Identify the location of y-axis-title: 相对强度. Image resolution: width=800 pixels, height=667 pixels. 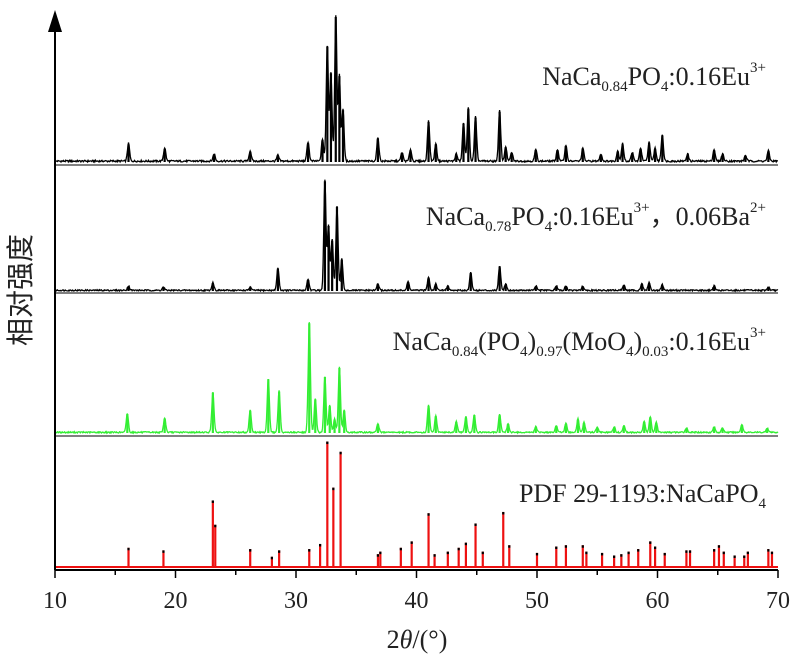
(21, 290).